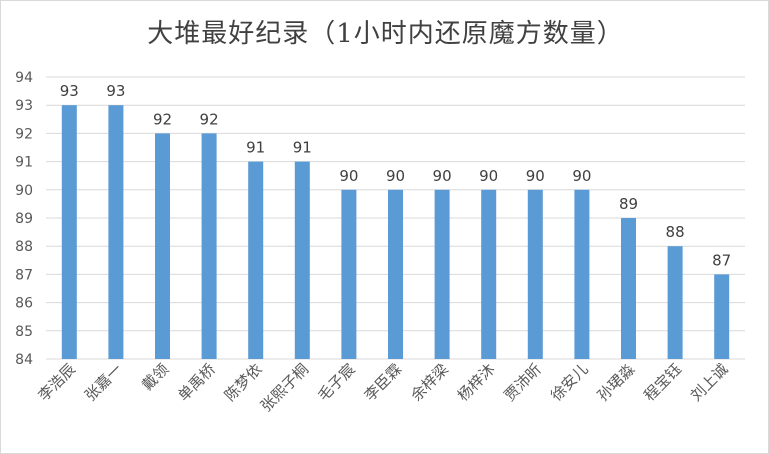 The image size is (769, 454). Describe the element at coordinates (383, 382) in the screenshot. I see `x-tick-label: 李臣霖` at that location.